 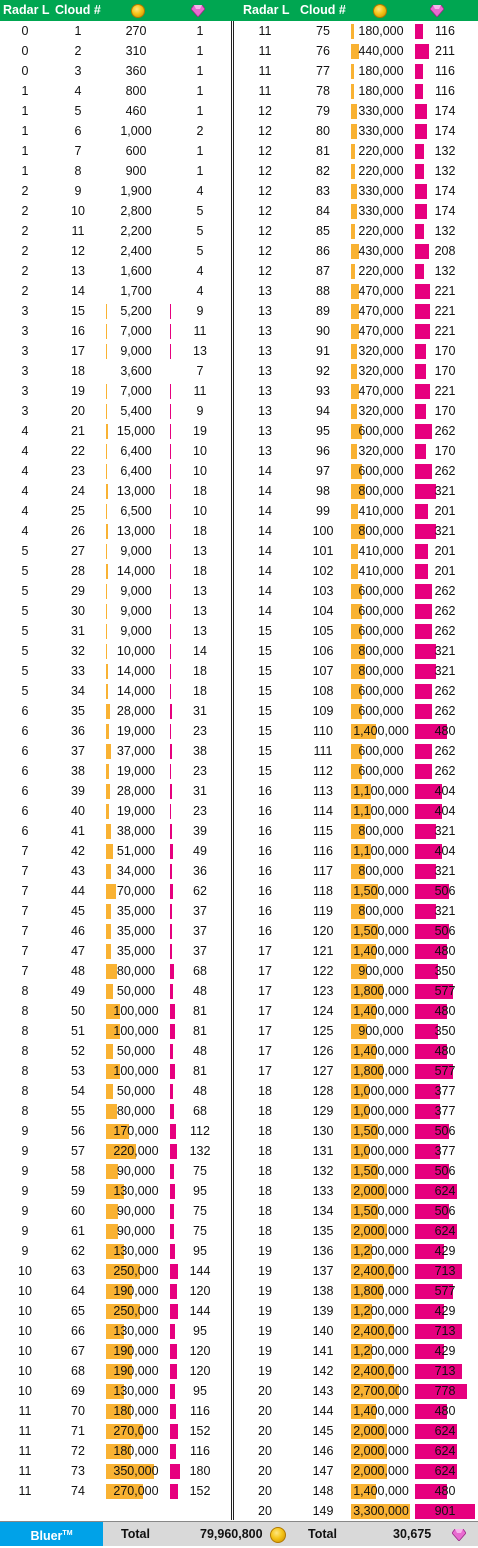 I want to click on cloud-number-cell: 25, so click(x=78, y=511).